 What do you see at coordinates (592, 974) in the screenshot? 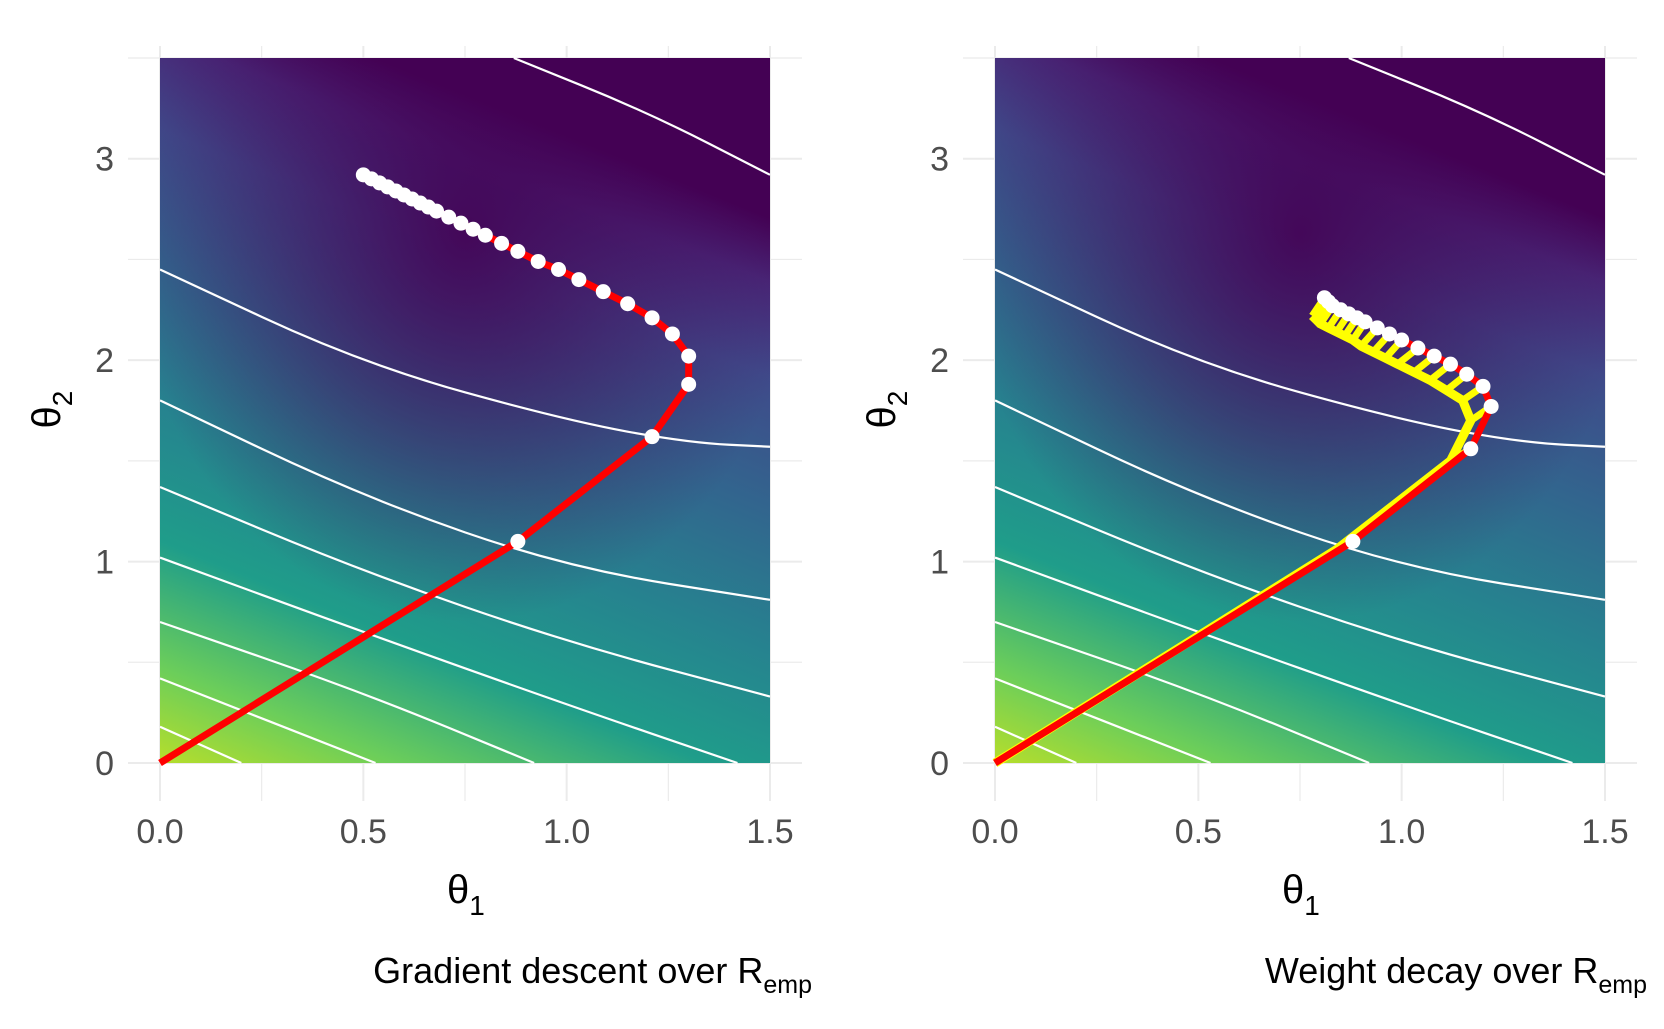
I see `panel-caption: Gradient descent over Remp` at bounding box center [592, 974].